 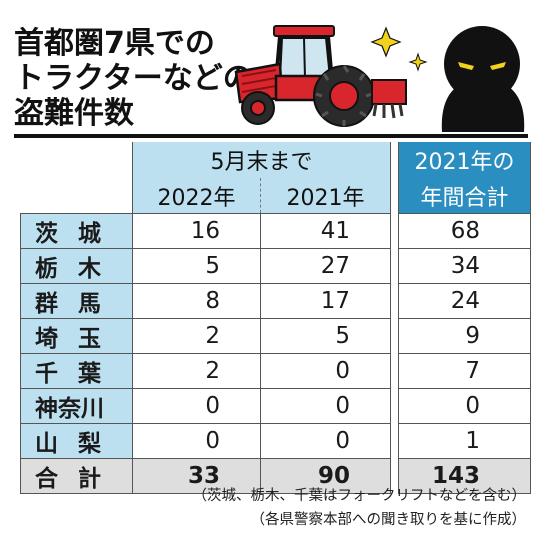 I want to click on prefecture-cell: 栃 木, so click(x=76, y=266).